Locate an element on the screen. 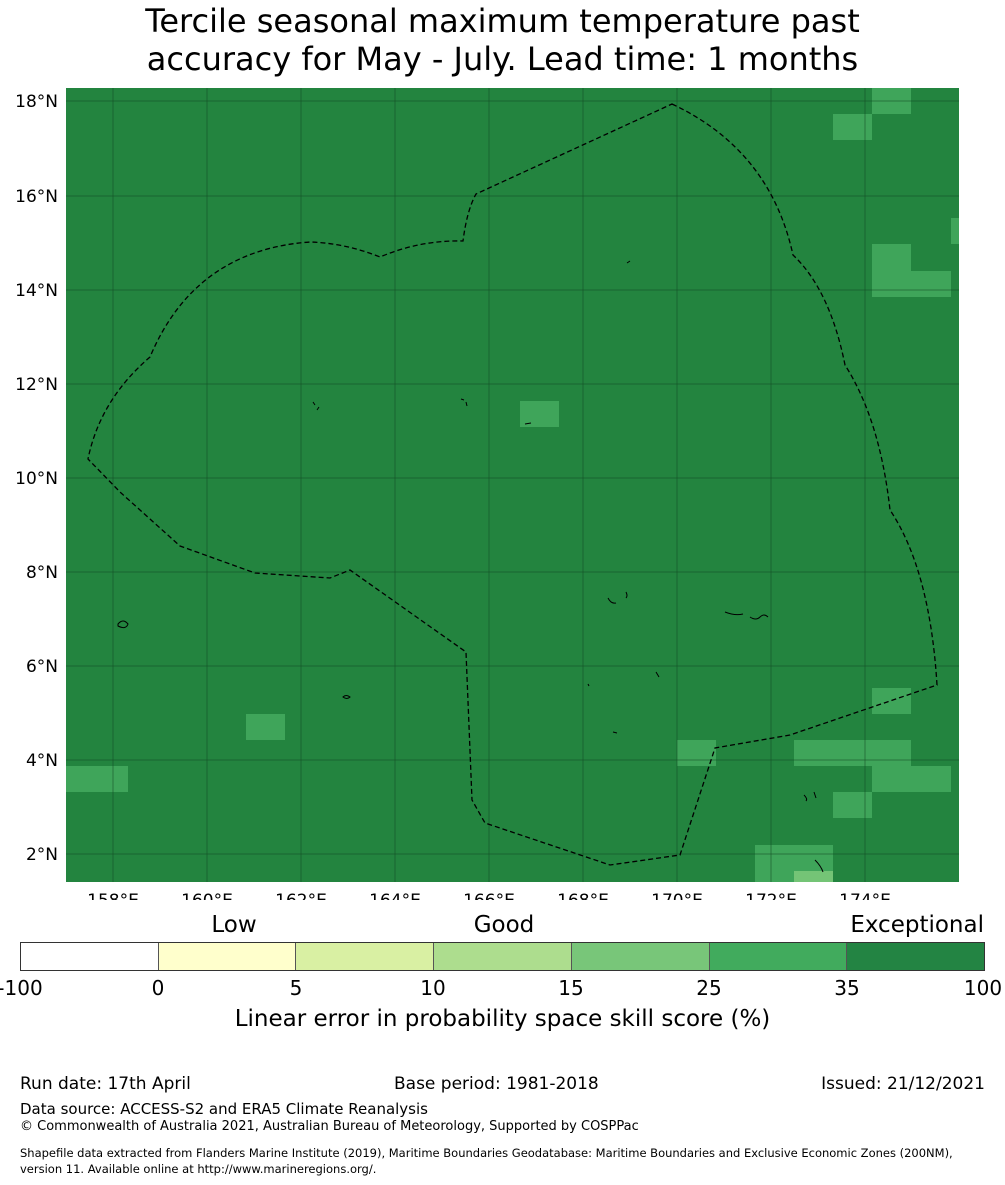  longitude-tick-label: 166°E is located at coordinates (489, 895).